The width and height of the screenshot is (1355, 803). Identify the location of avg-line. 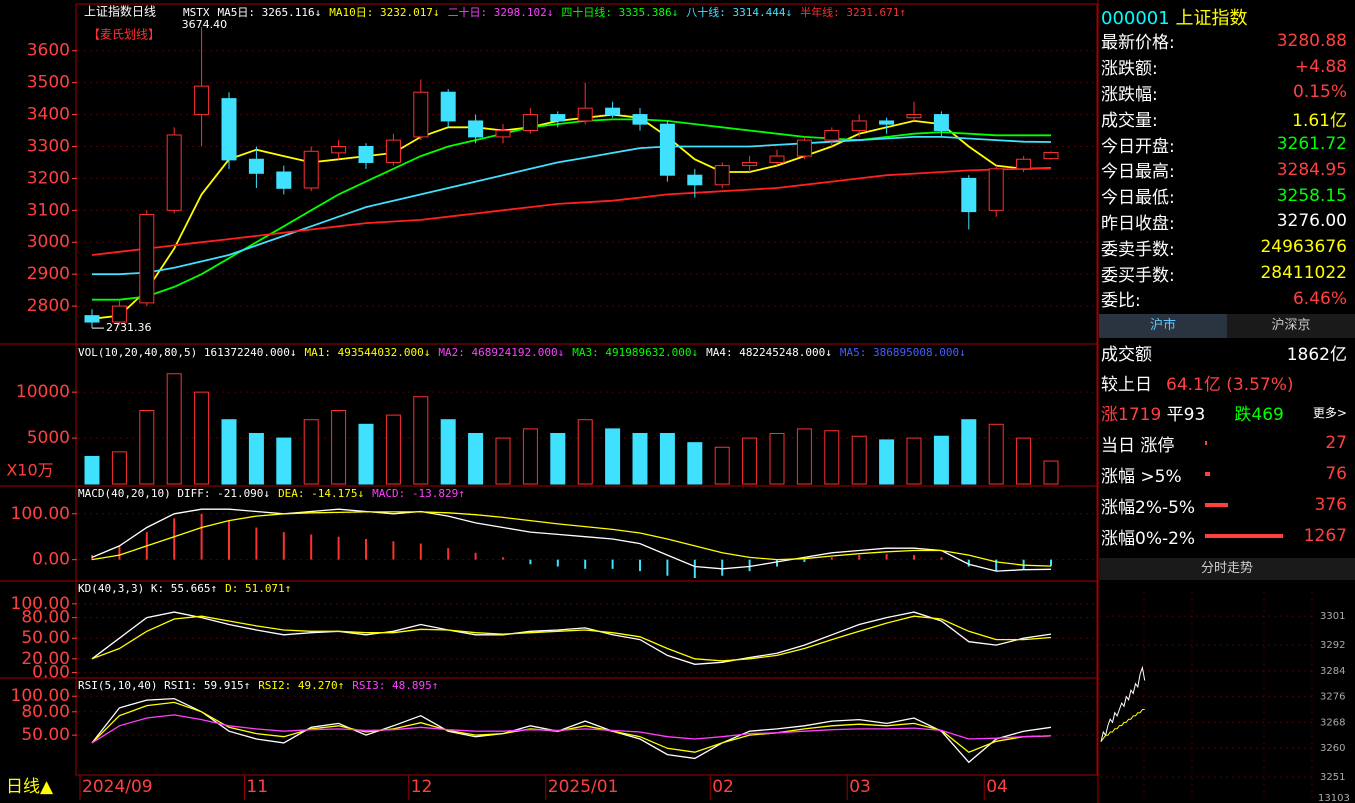
(1122, 725).